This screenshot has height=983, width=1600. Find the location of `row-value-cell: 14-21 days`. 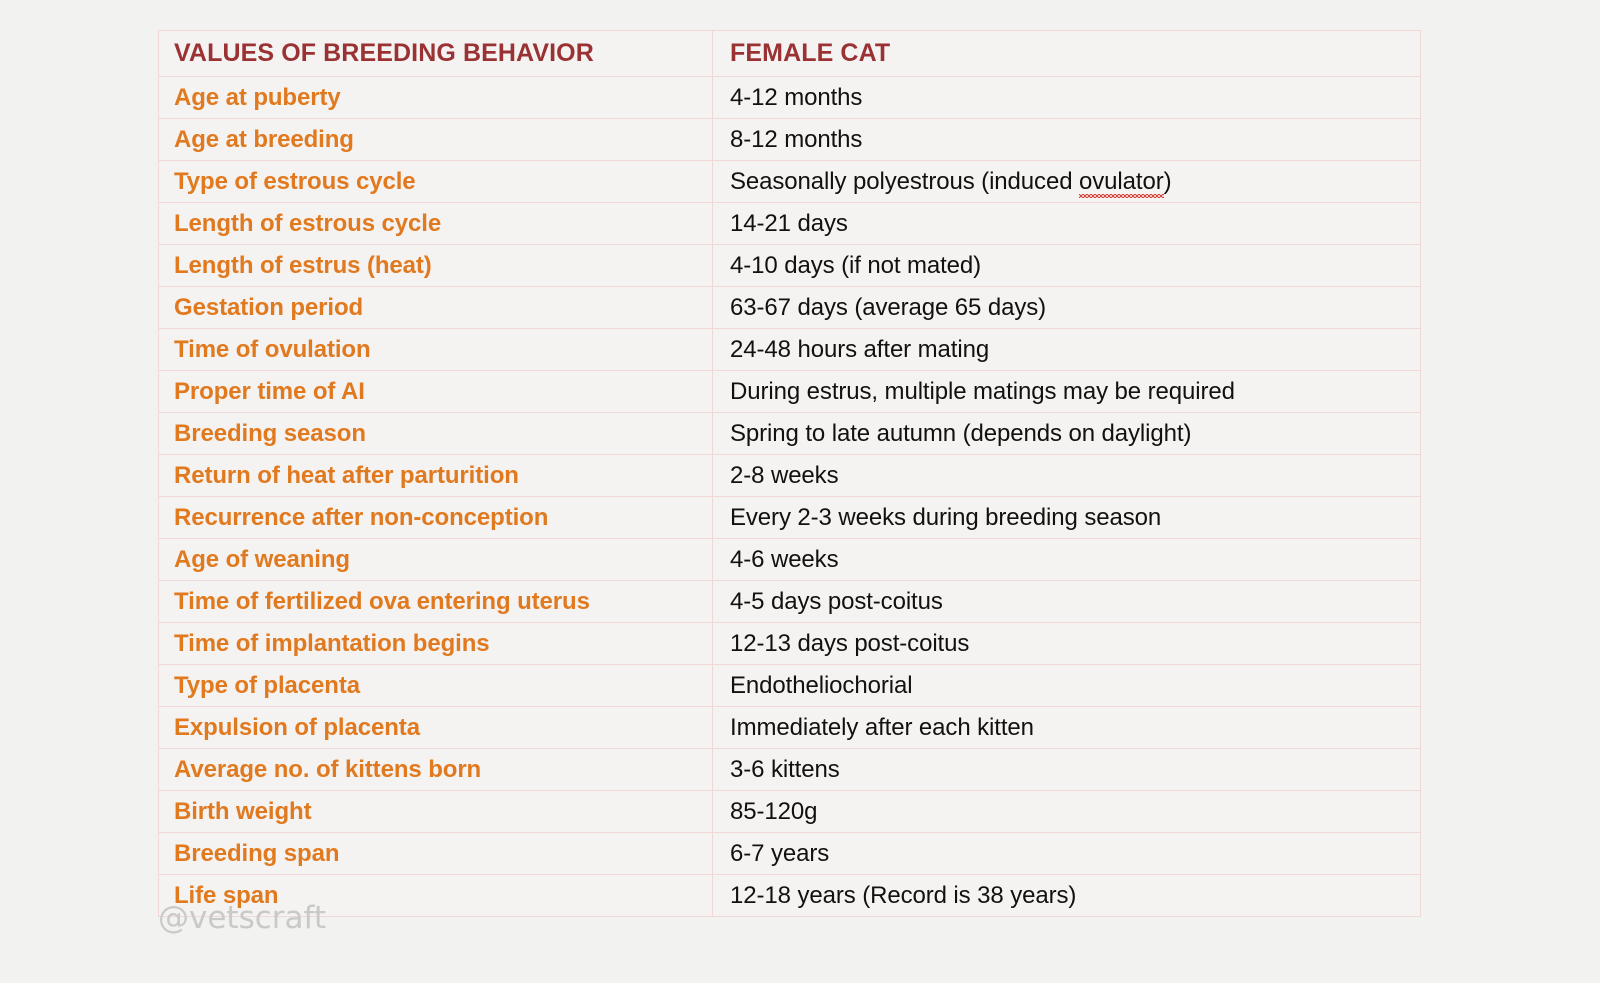

row-value-cell: 14-21 days is located at coordinates (1066, 223).